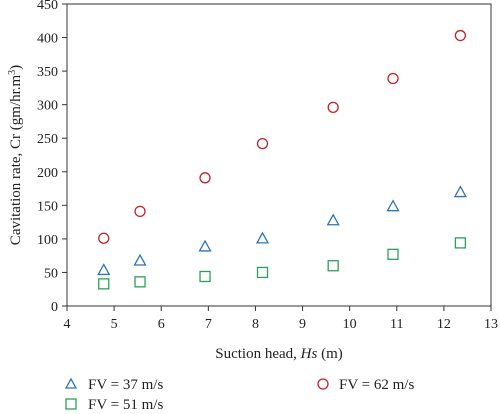 This screenshot has height=414, width=500. I want to click on legend-item-fv51: FV = 51 m/s, so click(114, 405).